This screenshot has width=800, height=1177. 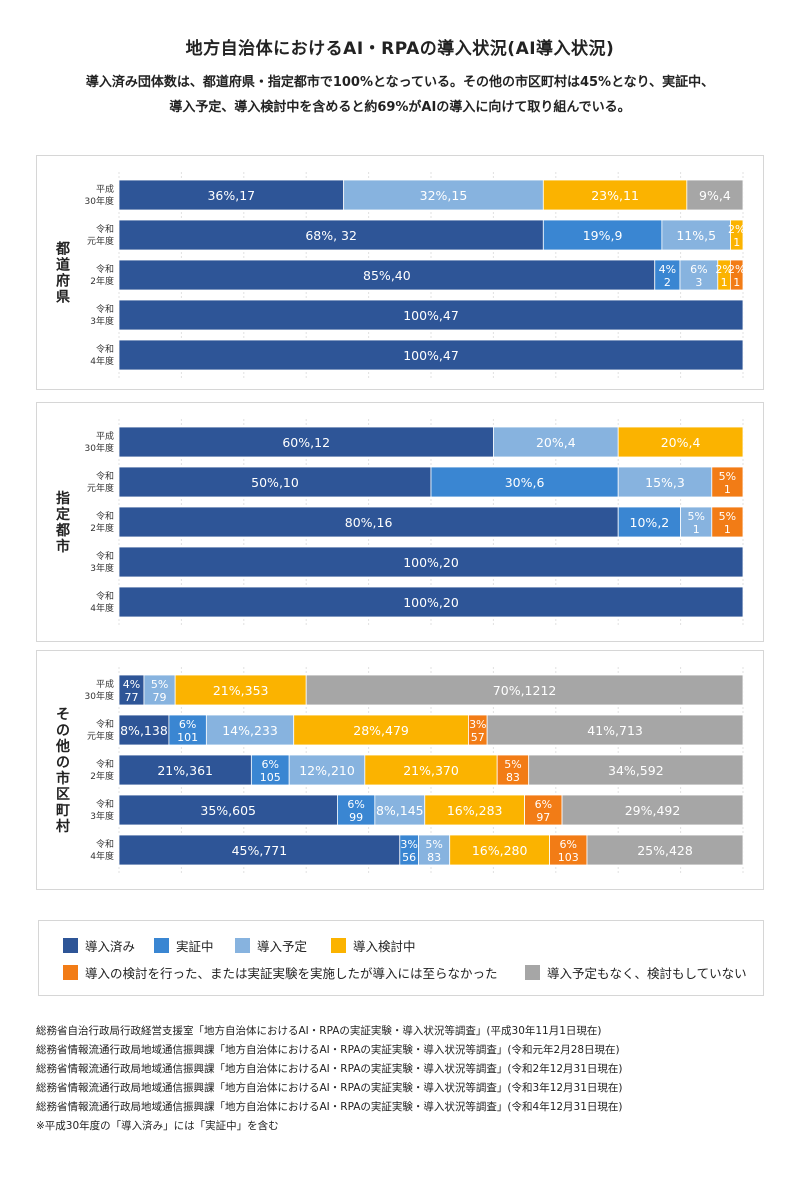 I want to click on data-label: 12%,210, so click(x=327, y=770).